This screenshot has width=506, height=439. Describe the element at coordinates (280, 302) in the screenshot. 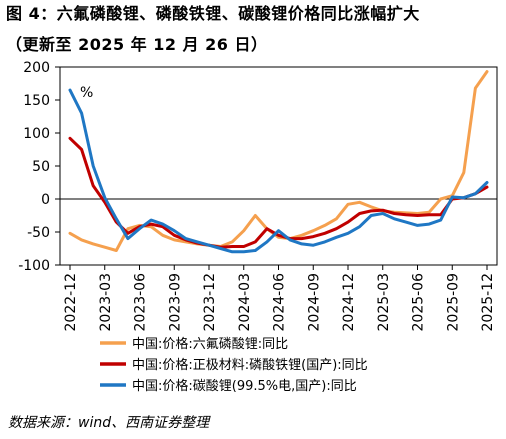

I see `x-tick-label: 2024-06` at that location.